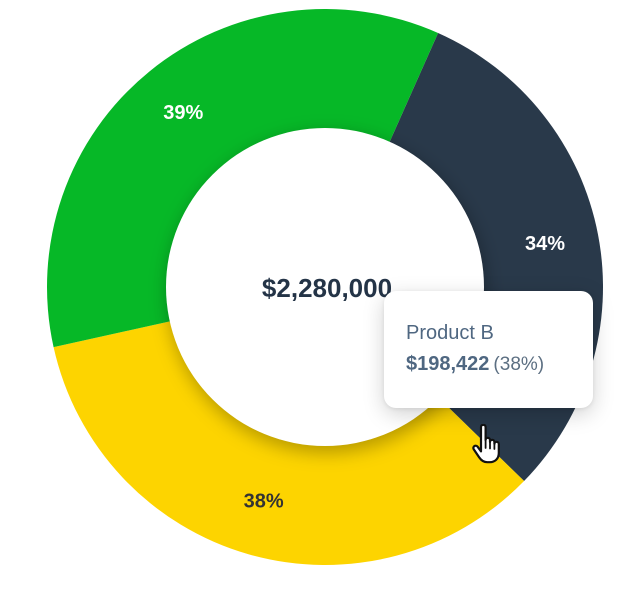 This screenshot has height=594, width=638. I want to click on slice-label-1: 34%, so click(545, 244).